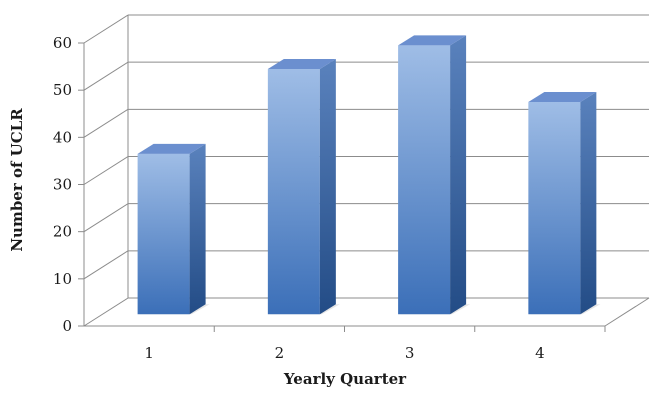 The image size is (655, 396). What do you see at coordinates (540, 353) in the screenshot?
I see `x-tick-label: 4` at bounding box center [540, 353].